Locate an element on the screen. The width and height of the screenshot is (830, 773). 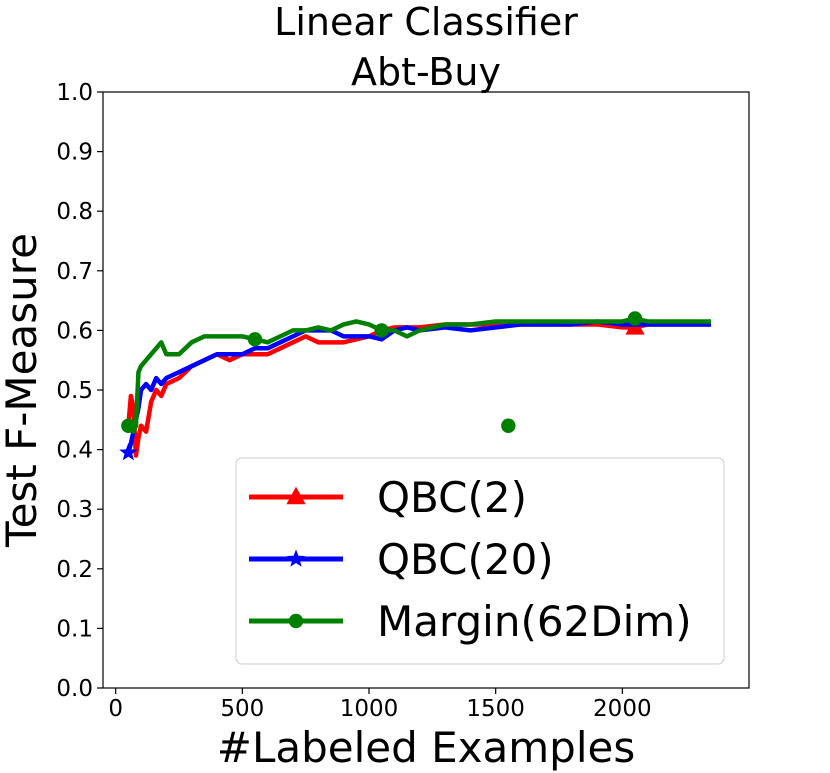
y-tick-label: 0.6 is located at coordinates (74, 331).